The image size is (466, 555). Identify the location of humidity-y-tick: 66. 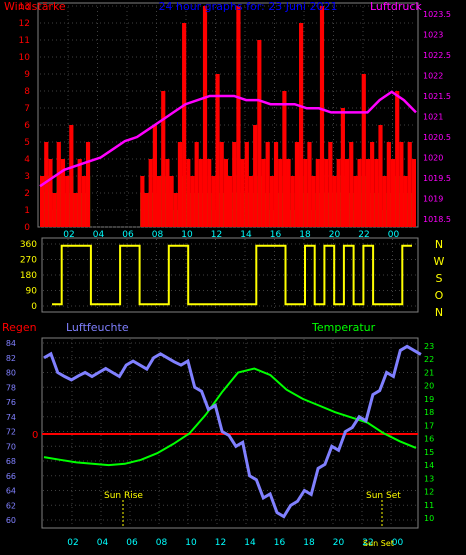
(11, 476).